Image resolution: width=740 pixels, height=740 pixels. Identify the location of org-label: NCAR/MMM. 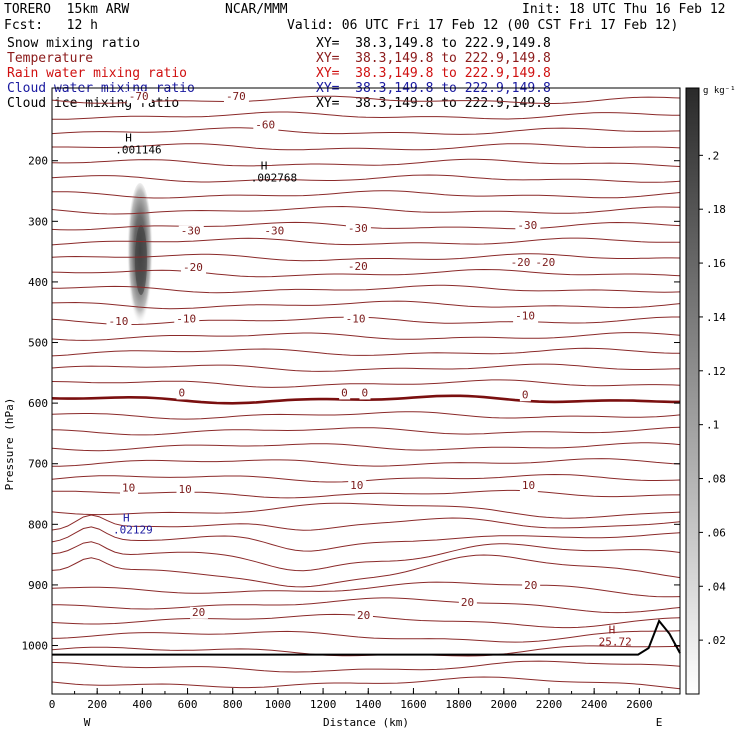
(256, 9).